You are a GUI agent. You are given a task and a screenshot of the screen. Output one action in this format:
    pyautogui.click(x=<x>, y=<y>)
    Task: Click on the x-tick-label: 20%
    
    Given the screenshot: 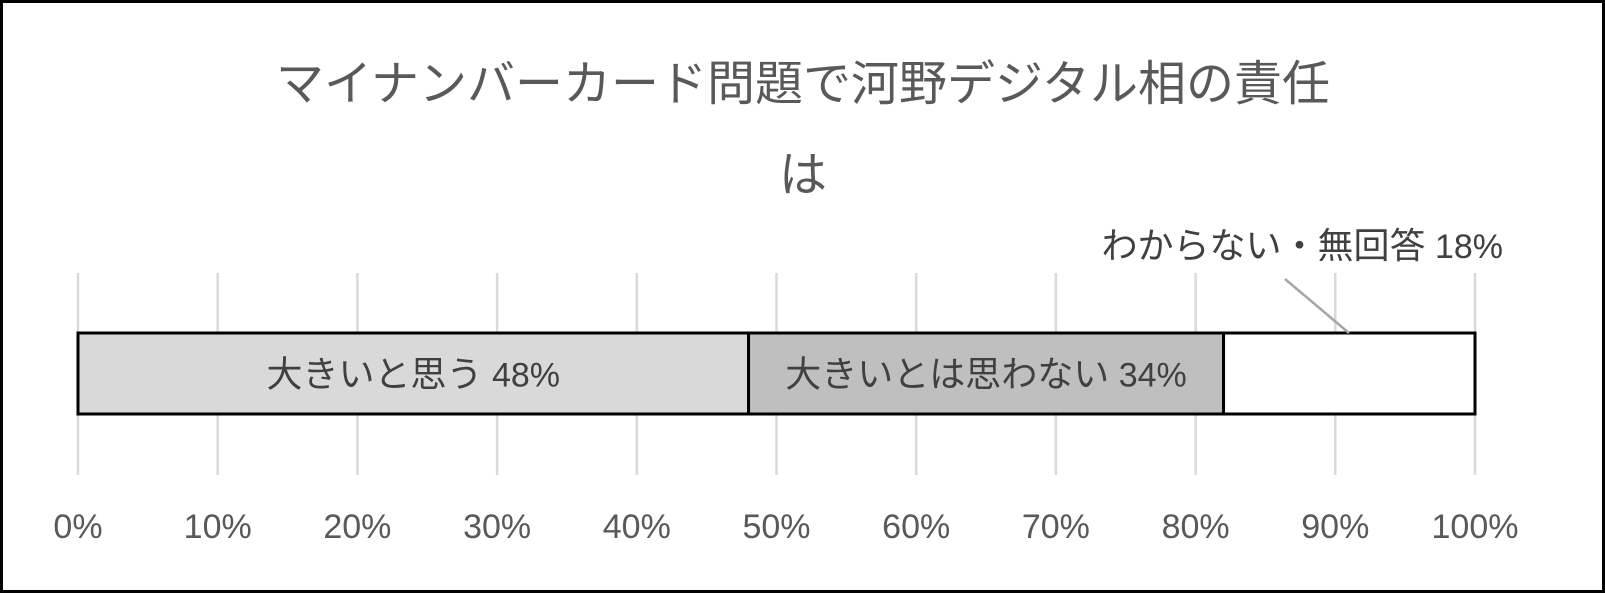 What is the action you would take?
    pyautogui.click(x=357, y=527)
    